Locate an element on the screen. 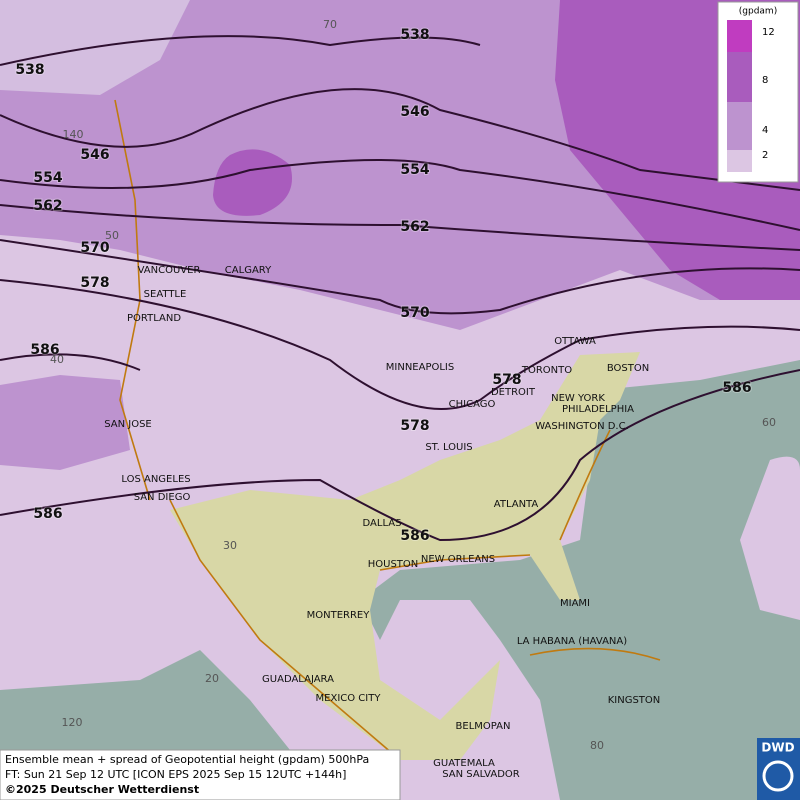  logo-icon is located at coordinates (778, 776).